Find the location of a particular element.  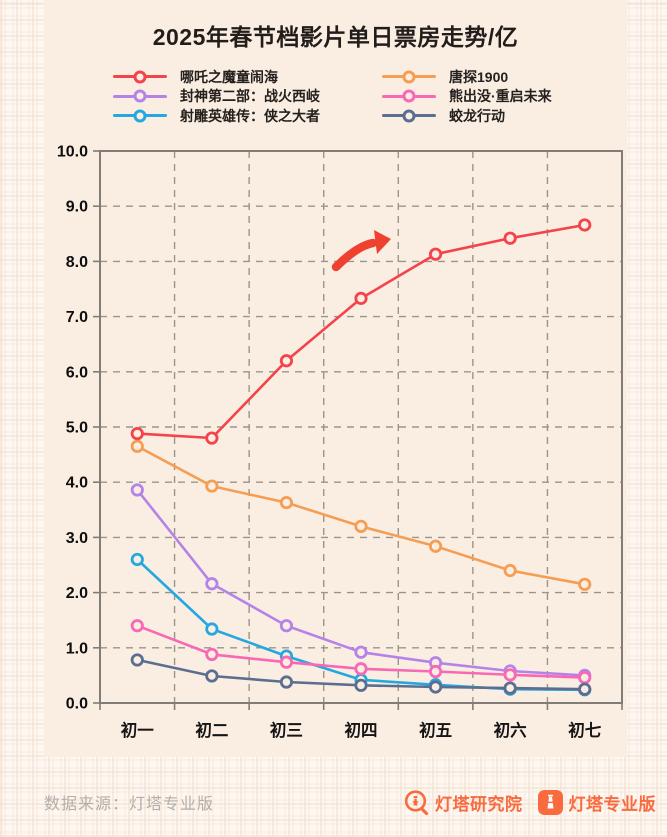

legend-item: 蛟龙行动 is located at coordinates (467, 116).